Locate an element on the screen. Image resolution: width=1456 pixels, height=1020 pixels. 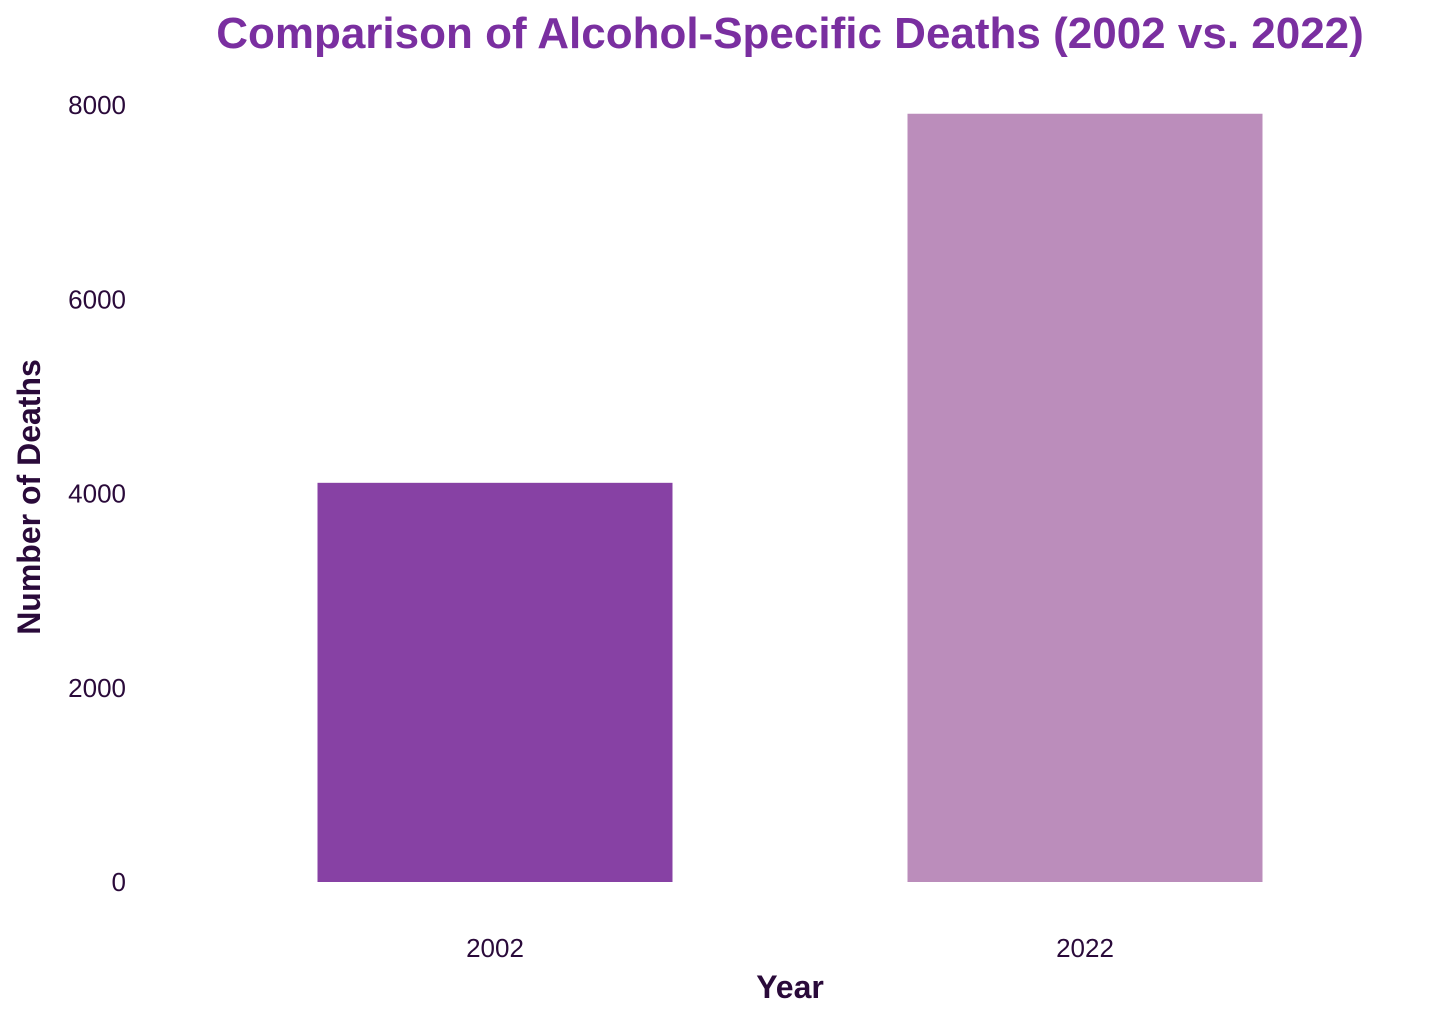
y-tick-label: 2000 is located at coordinates (97, 688).